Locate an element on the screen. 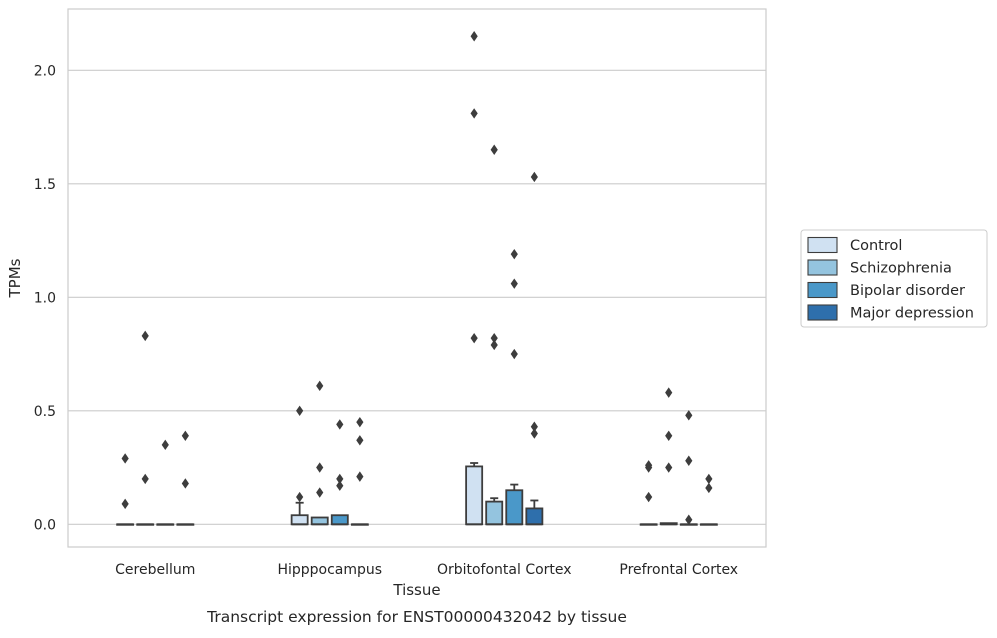  y-axis-label: TPMs is located at coordinates (15, 278).